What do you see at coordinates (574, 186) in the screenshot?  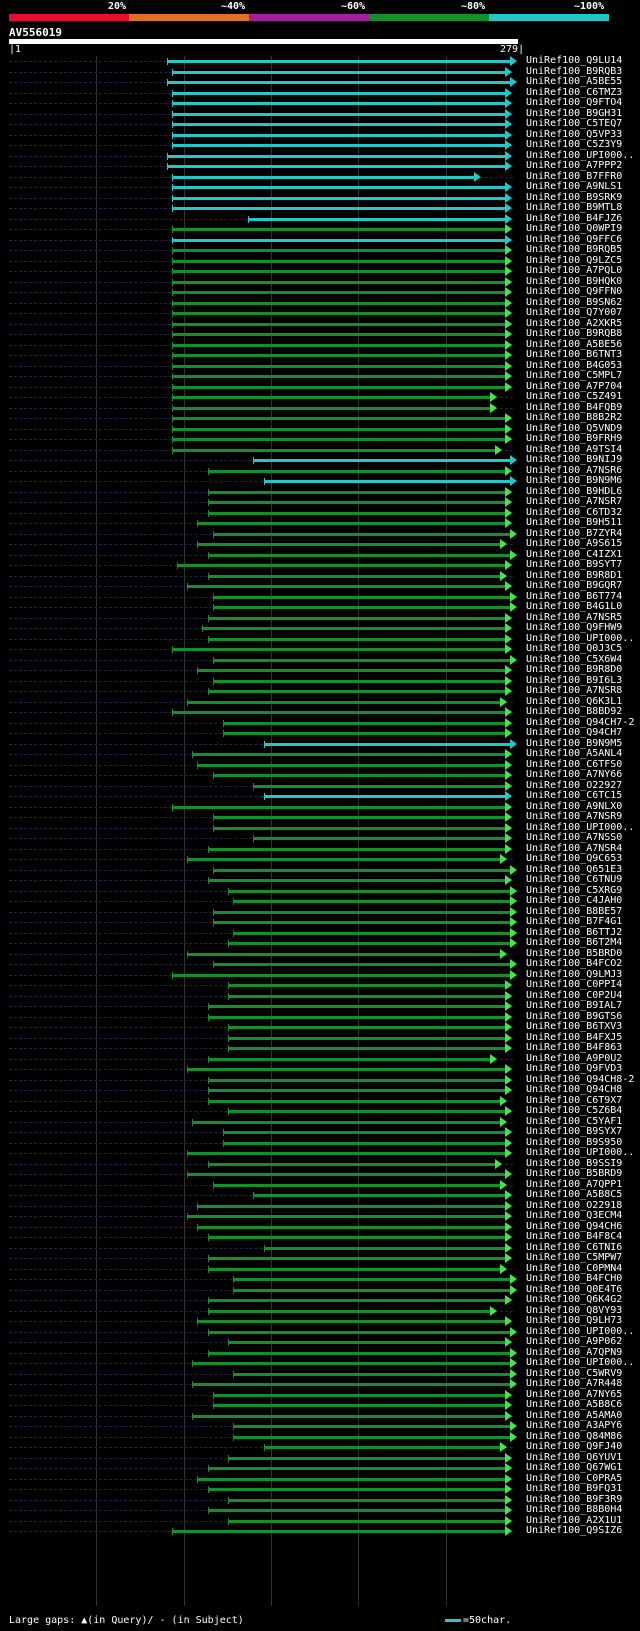 I see `hit-label: UniRef100_A9NLS1` at bounding box center [574, 186].